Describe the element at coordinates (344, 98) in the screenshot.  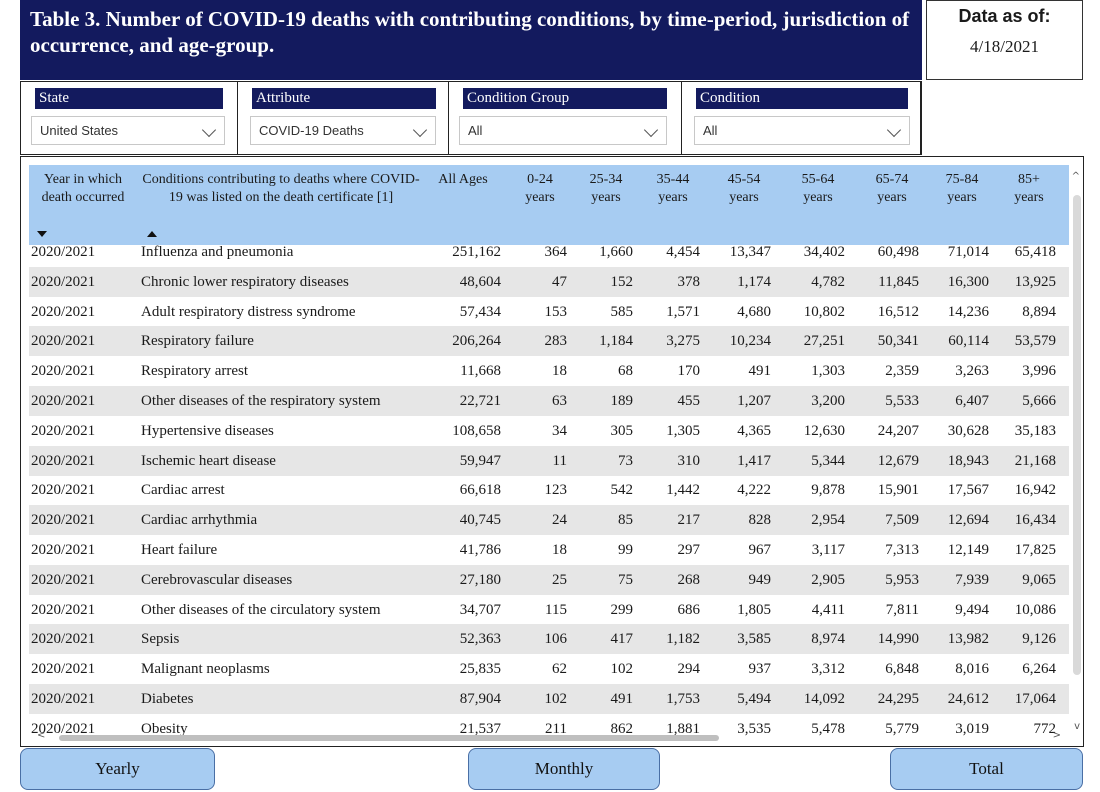
I see `attribute-filter-label: Attribute` at that location.